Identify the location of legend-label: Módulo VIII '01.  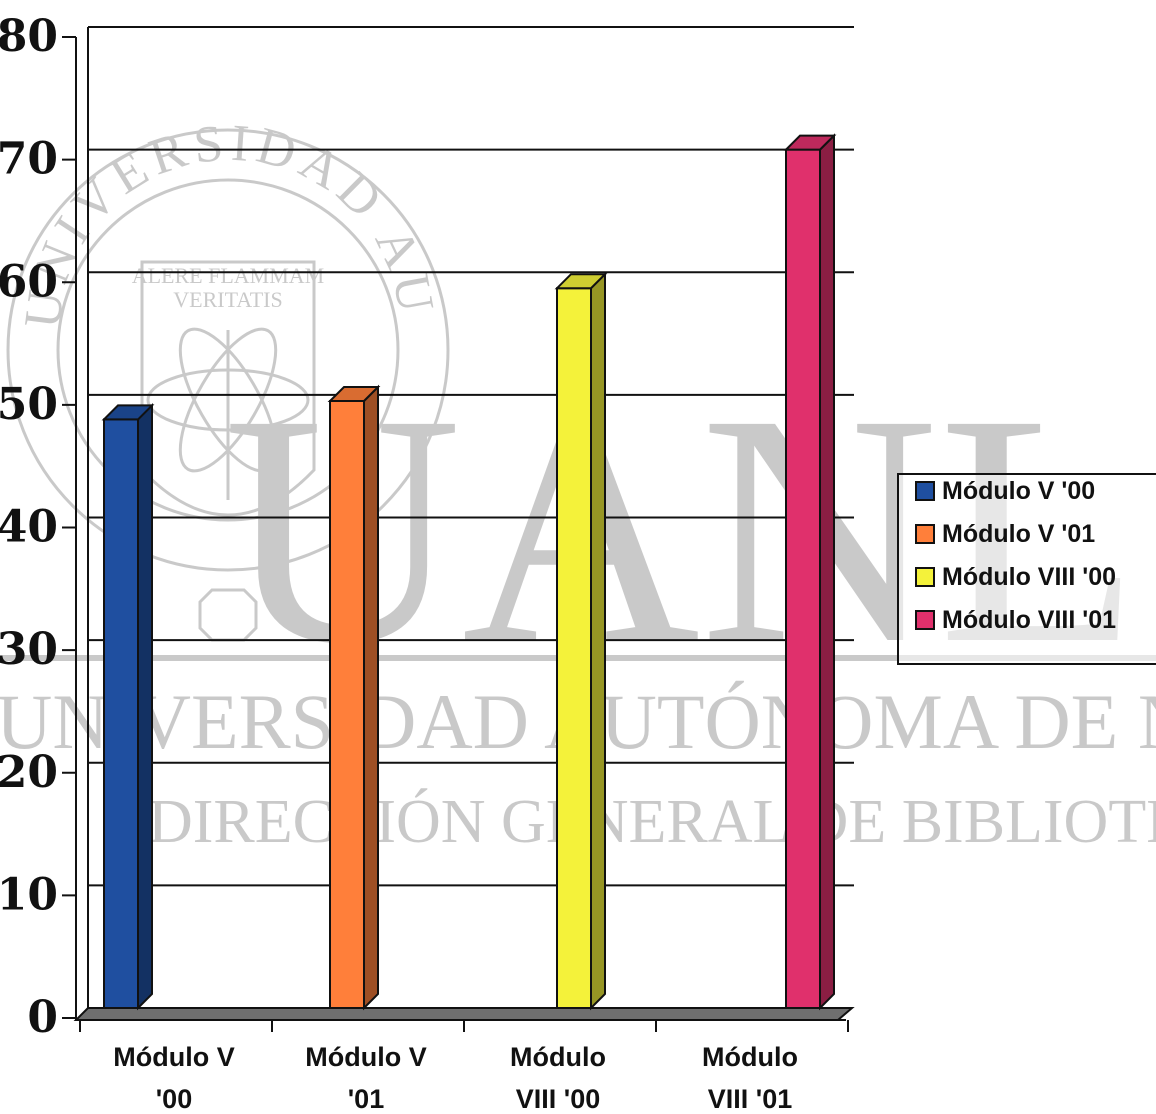
(1029, 620).